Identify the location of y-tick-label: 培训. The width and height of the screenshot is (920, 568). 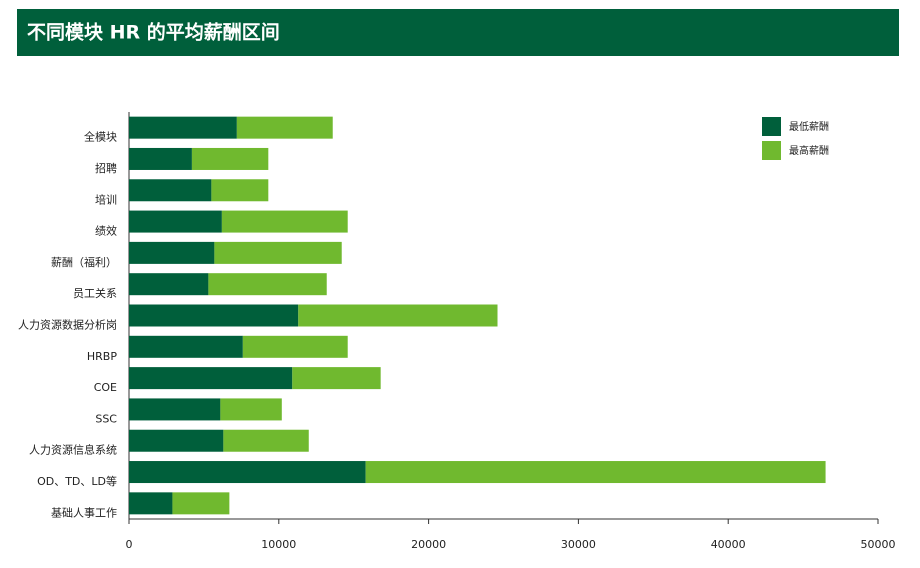
(106, 199).